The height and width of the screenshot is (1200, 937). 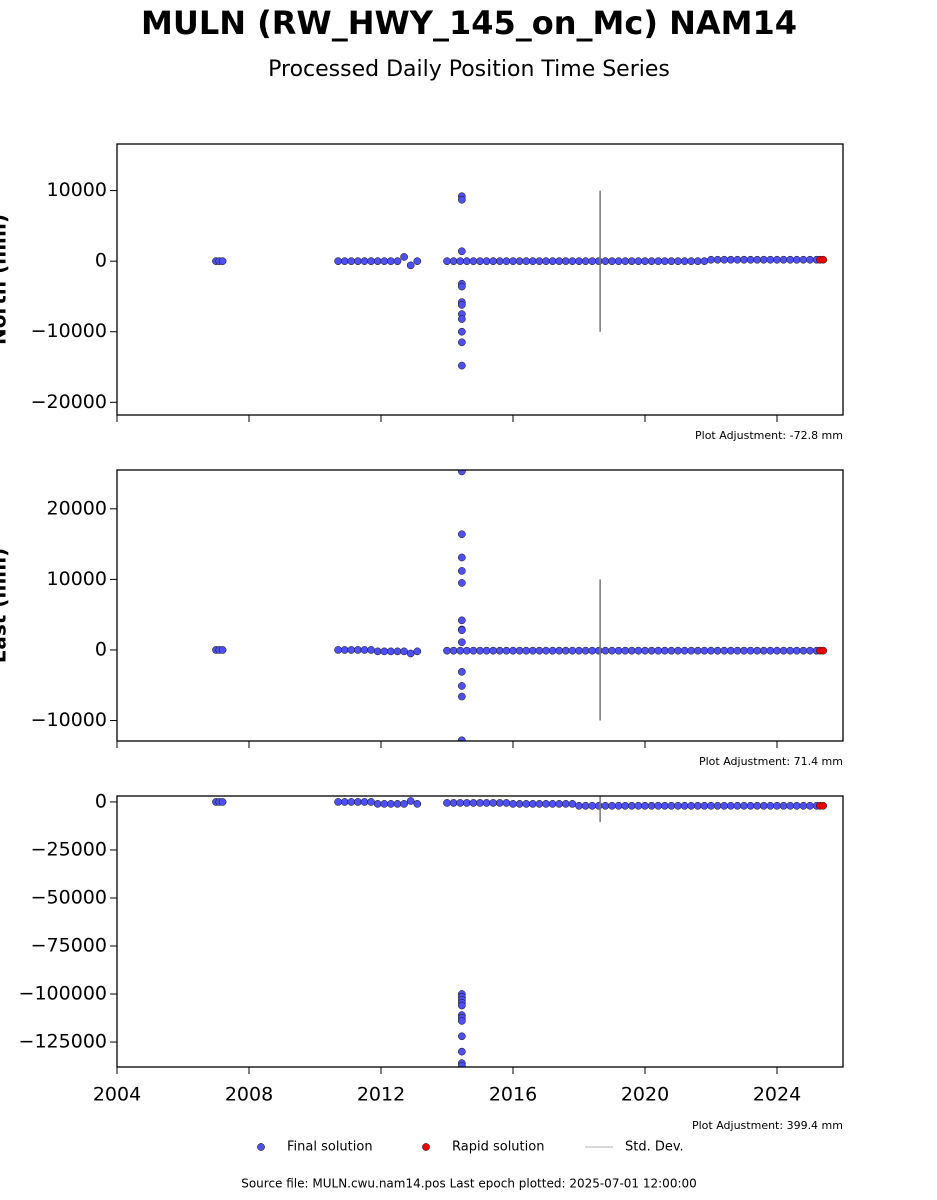 I want to click on plot-area, so click(x=520, y=605).